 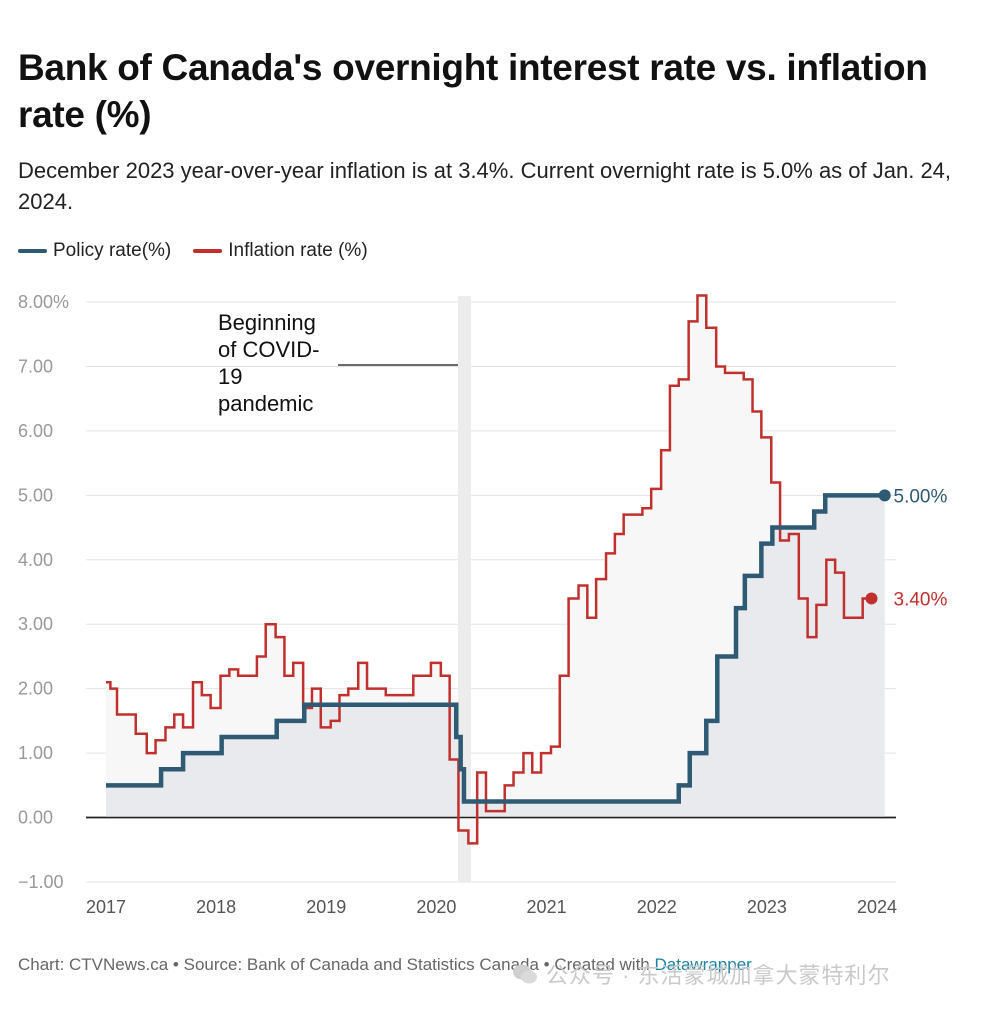 What do you see at coordinates (35, 624) in the screenshot?
I see `y-tick-label: 3.00` at bounding box center [35, 624].